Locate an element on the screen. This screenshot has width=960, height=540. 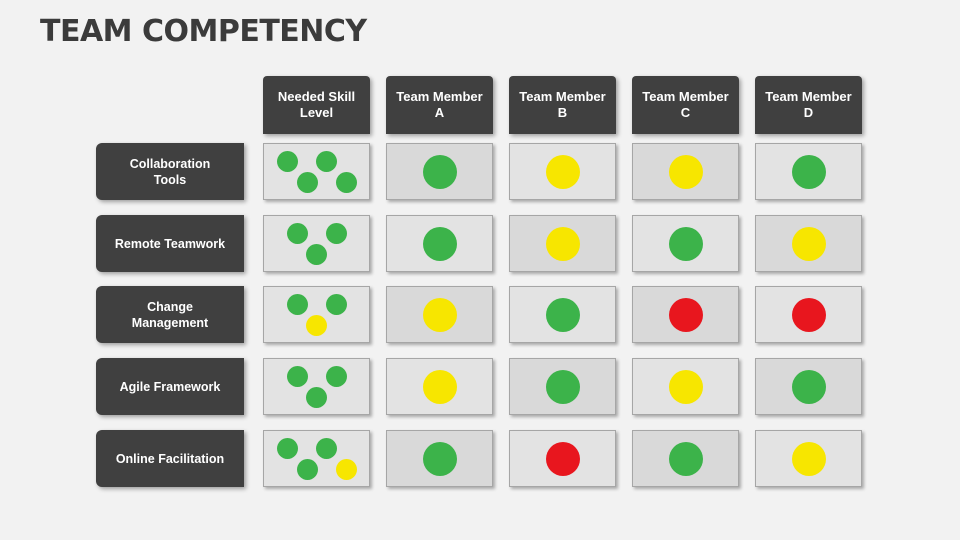
row-header-skill: Remote Teamwork is located at coordinates (170, 243).